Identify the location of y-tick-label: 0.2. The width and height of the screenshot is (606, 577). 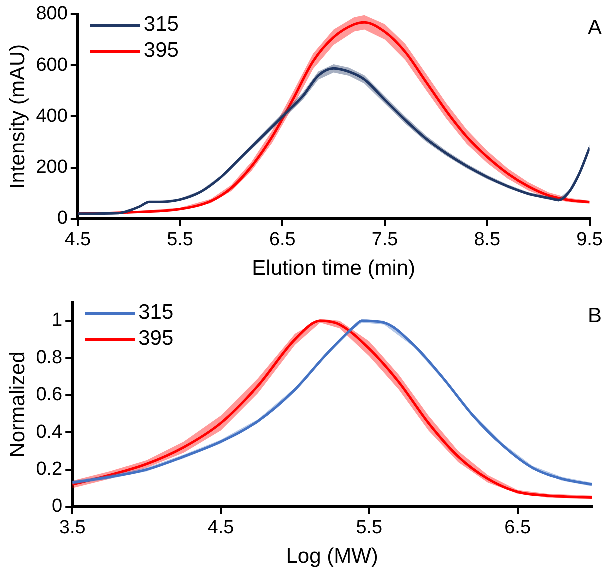
(49, 469).